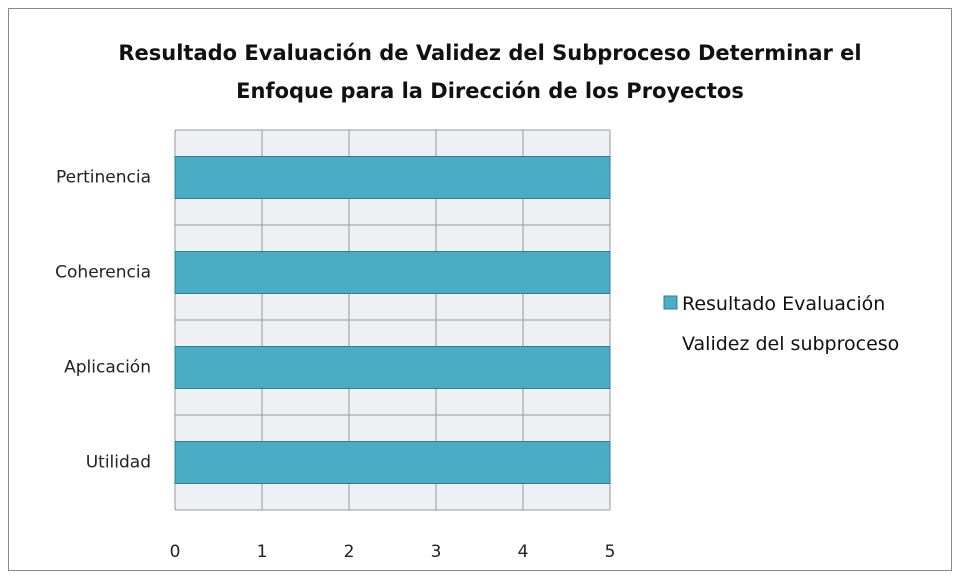 Image resolution: width=960 pixels, height=579 pixels. Describe the element at coordinates (610, 552) in the screenshot. I see `x-tick-label: 5` at that location.